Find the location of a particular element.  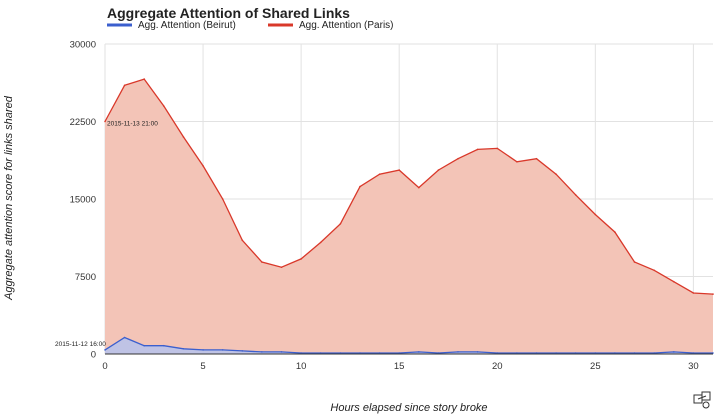

x-tick-label: 15 is located at coordinates (399, 366).